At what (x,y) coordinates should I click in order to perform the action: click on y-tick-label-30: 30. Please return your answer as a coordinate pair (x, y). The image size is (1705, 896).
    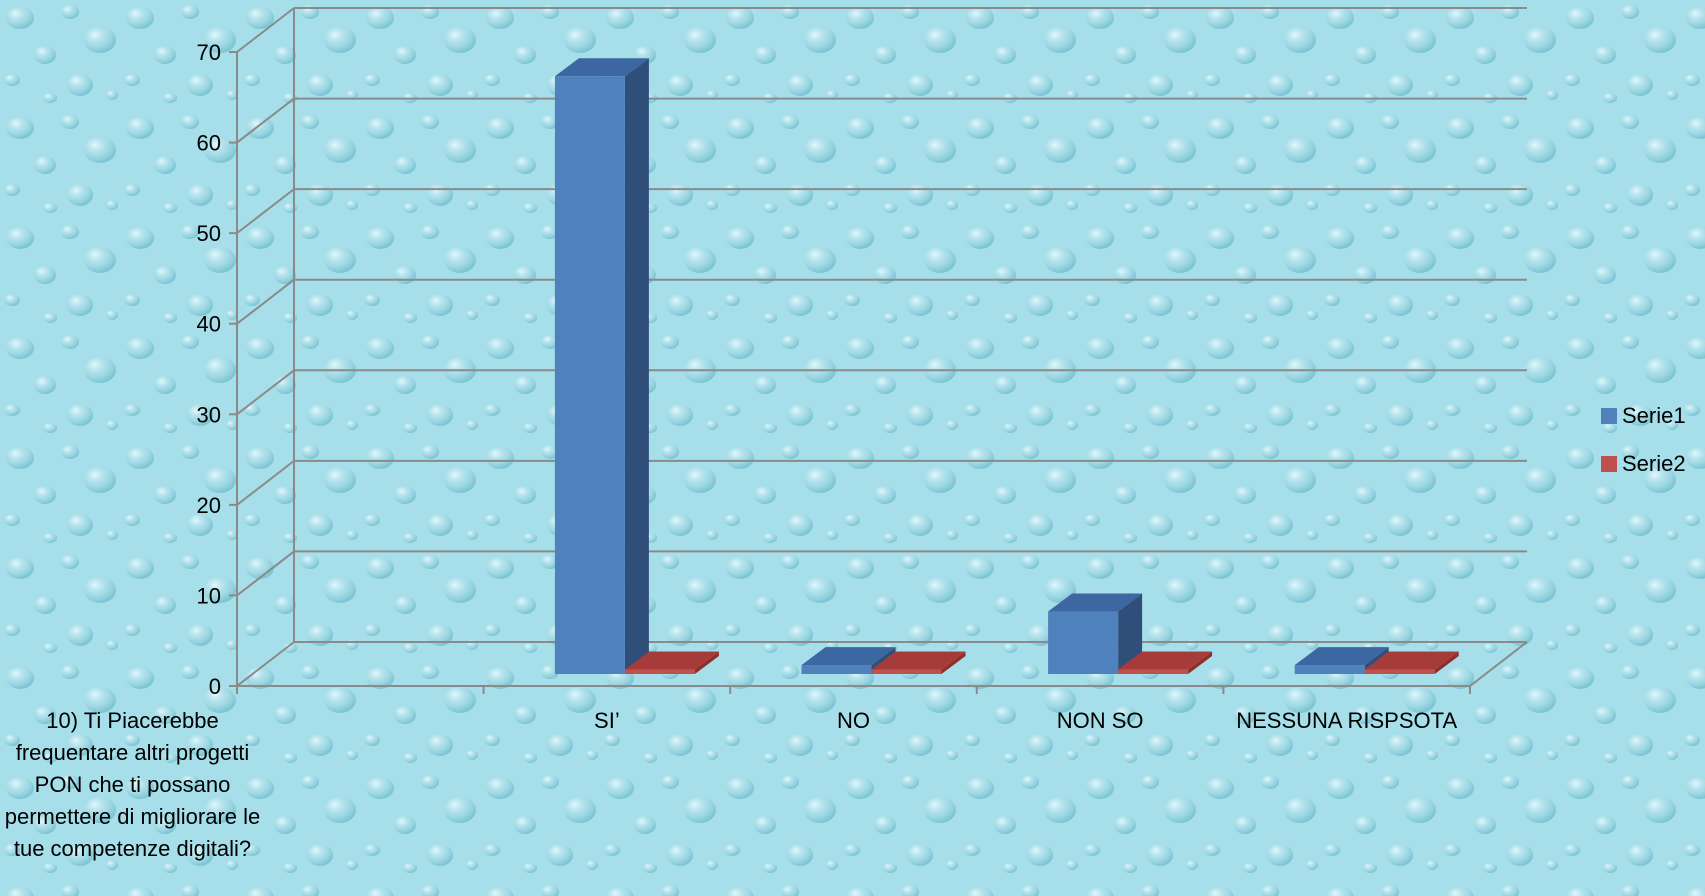
    Looking at the image, I should click on (209, 414).